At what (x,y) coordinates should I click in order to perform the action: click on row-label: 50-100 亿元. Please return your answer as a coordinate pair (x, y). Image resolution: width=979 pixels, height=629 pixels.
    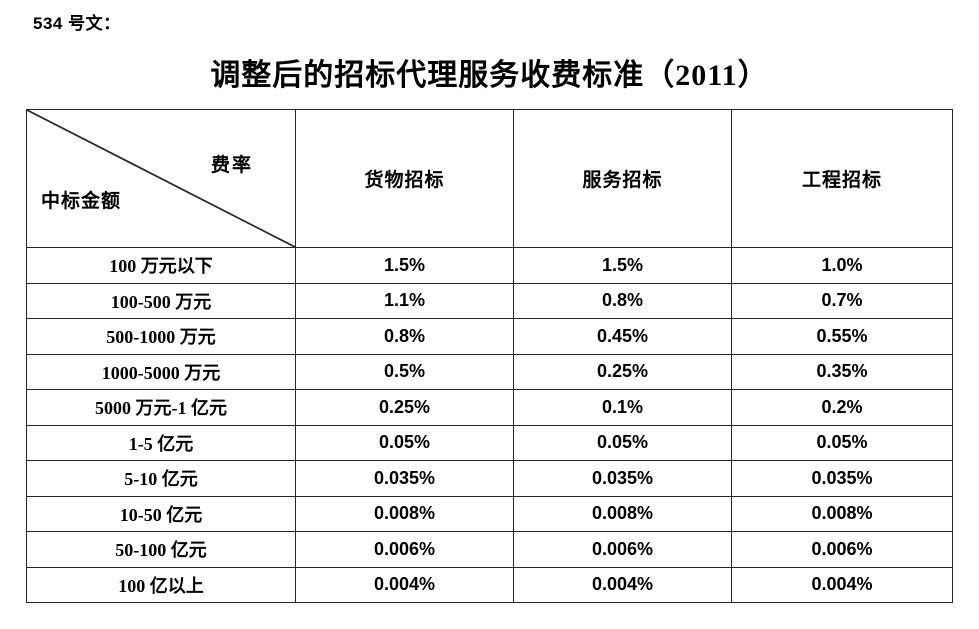
    Looking at the image, I should click on (161, 549).